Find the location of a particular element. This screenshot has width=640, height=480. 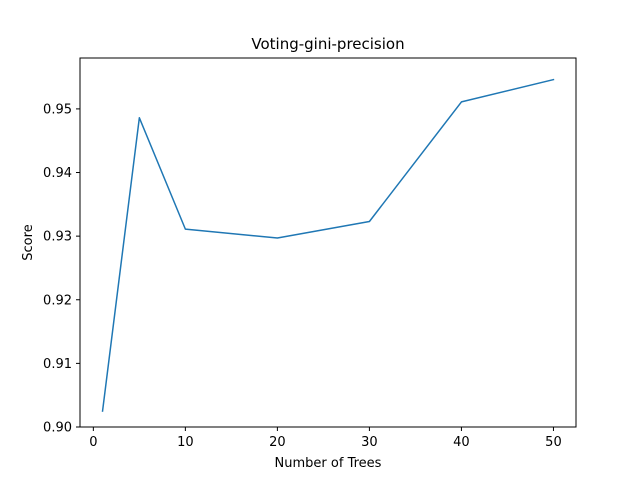

x-axis-ticks: 0 10 20 30 40 50 is located at coordinates (325, 438).